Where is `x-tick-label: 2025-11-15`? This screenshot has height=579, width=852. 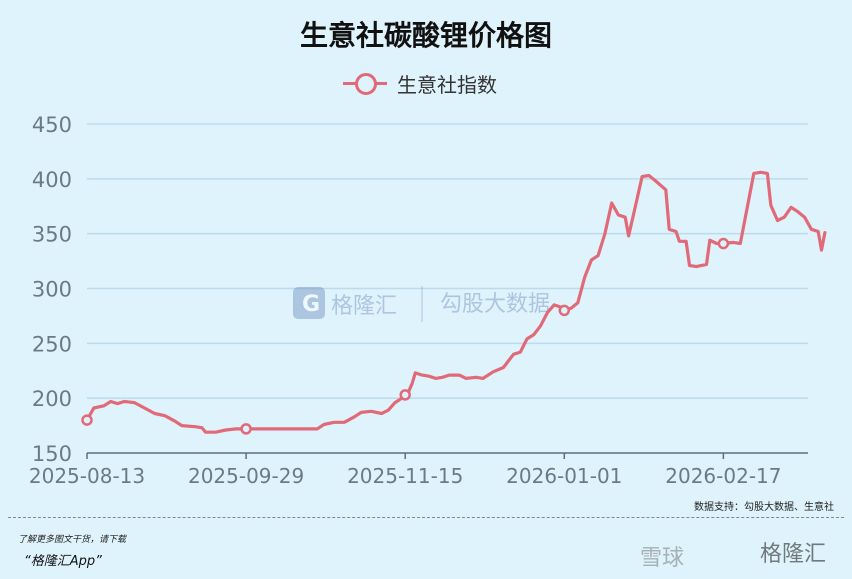 x-tick-label: 2025-11-15 is located at coordinates (405, 476).